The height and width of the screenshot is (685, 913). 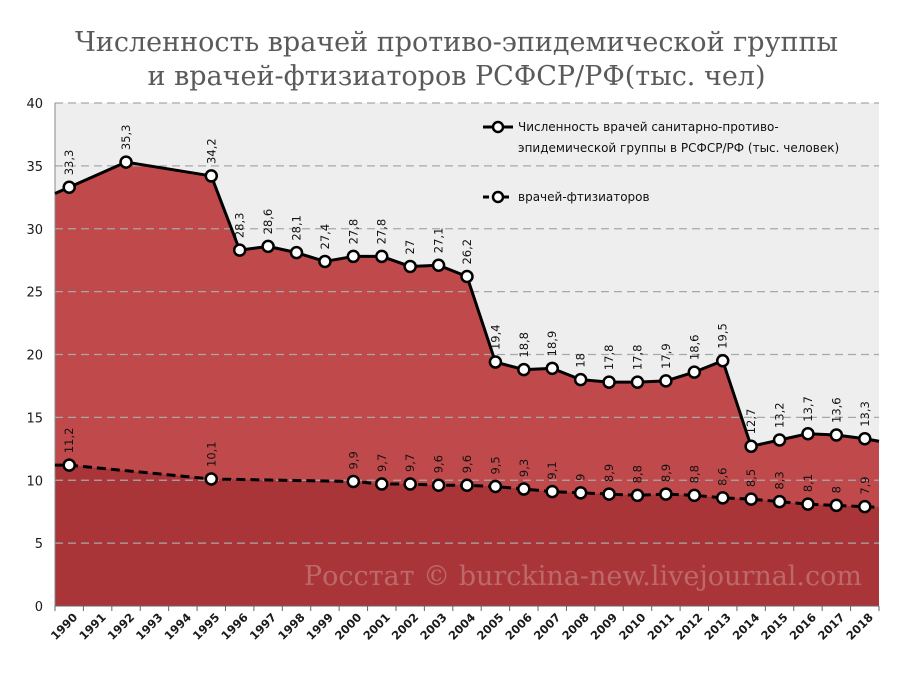 I want to click on x-tick-label: 2006, so click(x=518, y=626).